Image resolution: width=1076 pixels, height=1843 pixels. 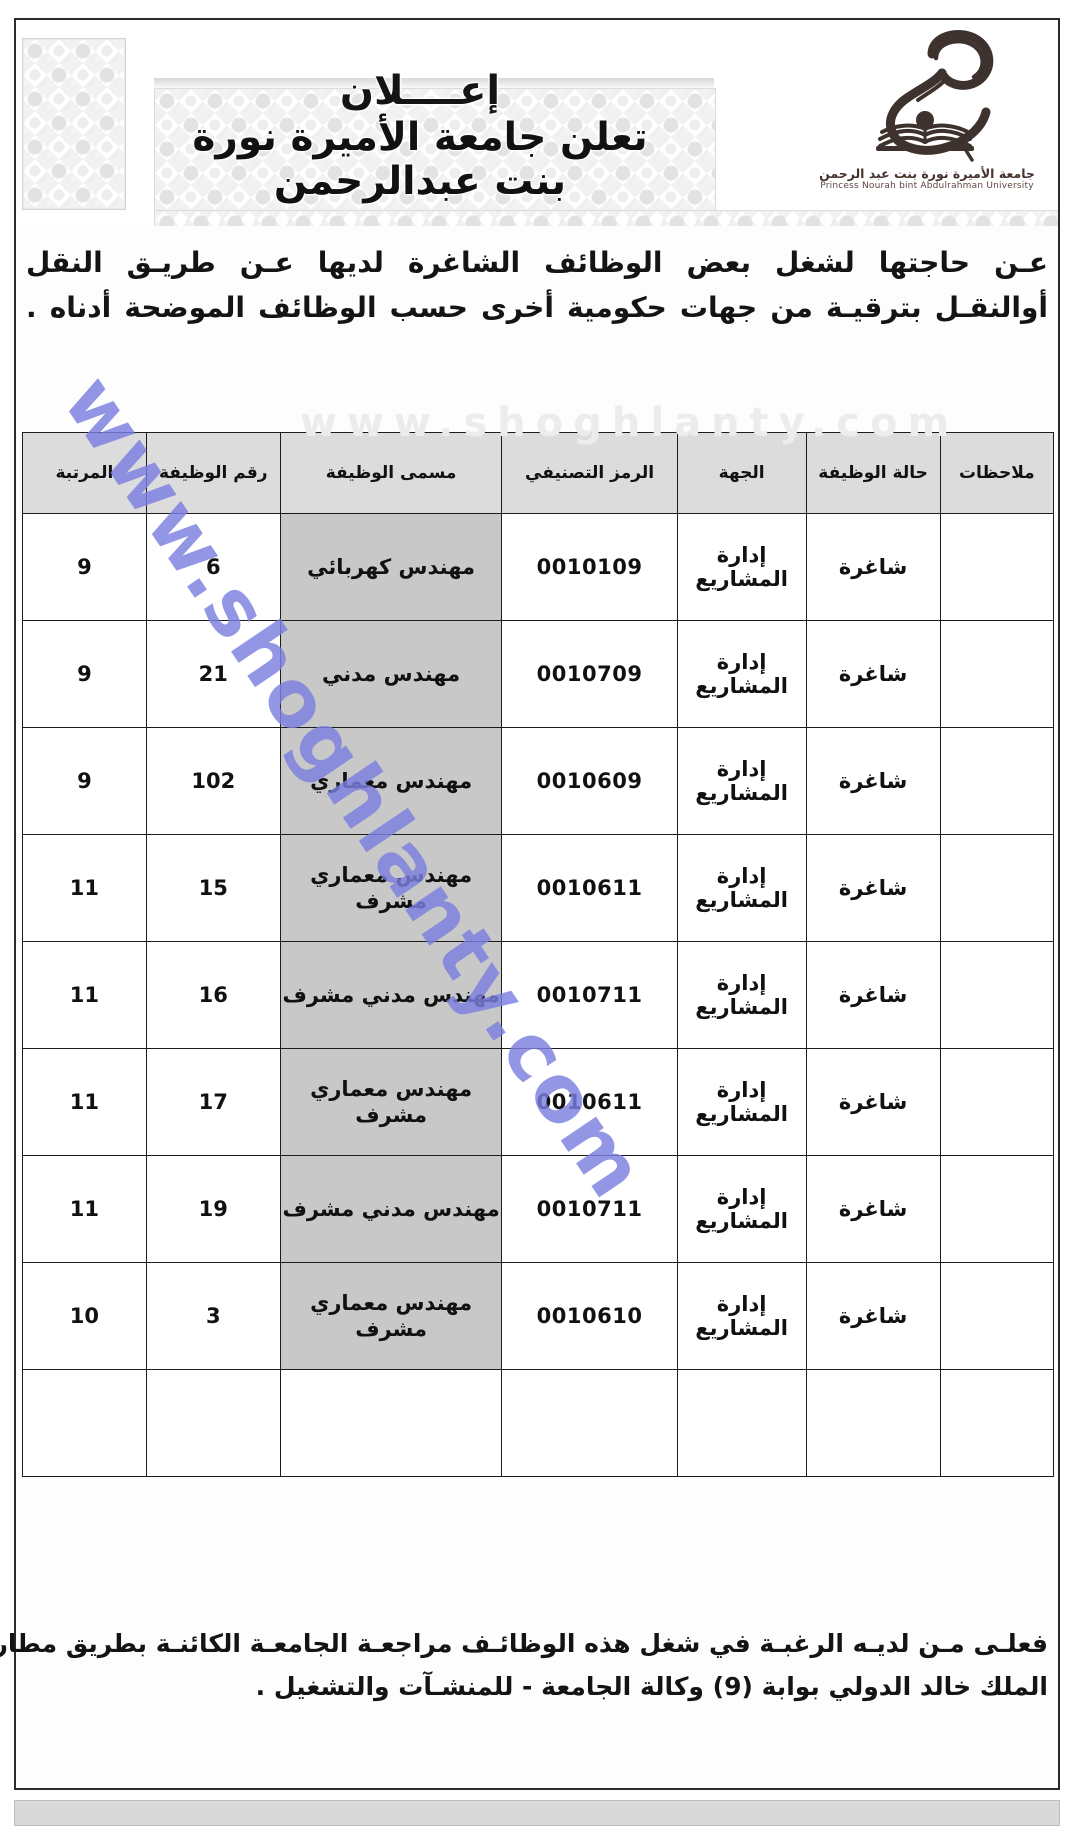 What do you see at coordinates (589, 473) in the screenshot?
I see `th-code: الرمز التصنيفي` at bounding box center [589, 473].